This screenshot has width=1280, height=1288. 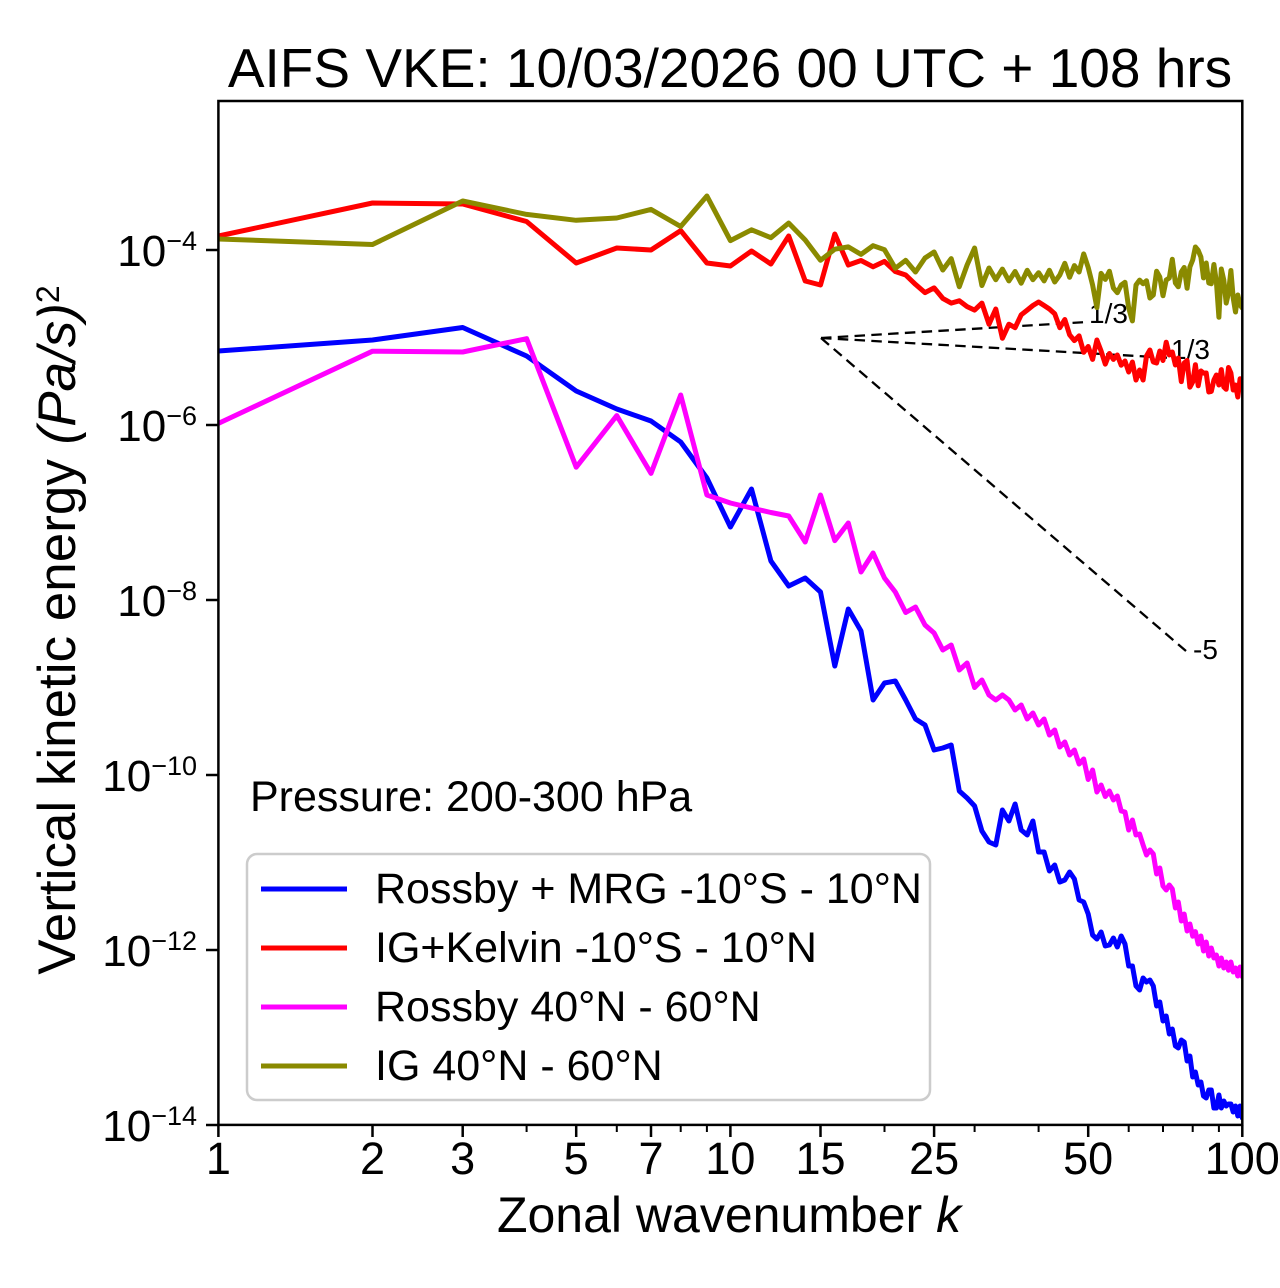 What do you see at coordinates (650, 1158) in the screenshot?
I see `svg-text: 7` at bounding box center [650, 1158].